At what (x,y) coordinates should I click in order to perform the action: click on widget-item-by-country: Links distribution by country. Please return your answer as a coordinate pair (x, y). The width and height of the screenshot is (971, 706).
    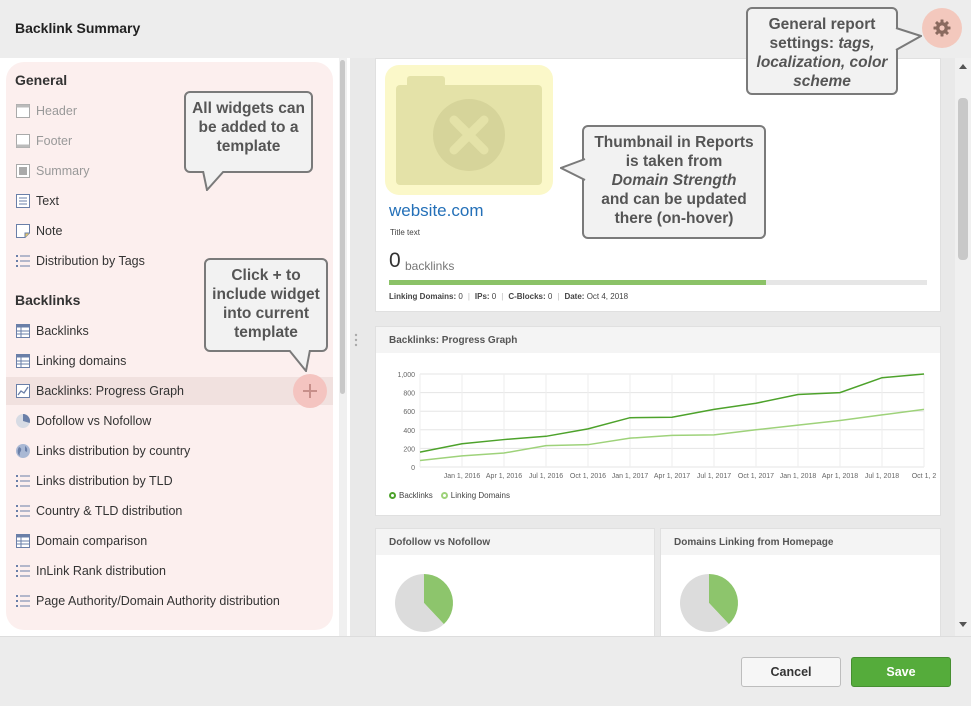
    Looking at the image, I should click on (169, 451).